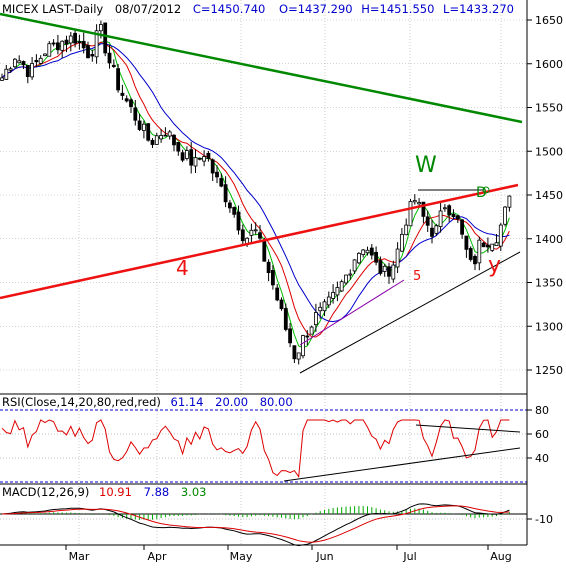 Image resolution: width=566 pixels, height=568 pixels. Describe the element at coordinates (182, 268) in the screenshot. I see `wave-4-label: 4` at that location.